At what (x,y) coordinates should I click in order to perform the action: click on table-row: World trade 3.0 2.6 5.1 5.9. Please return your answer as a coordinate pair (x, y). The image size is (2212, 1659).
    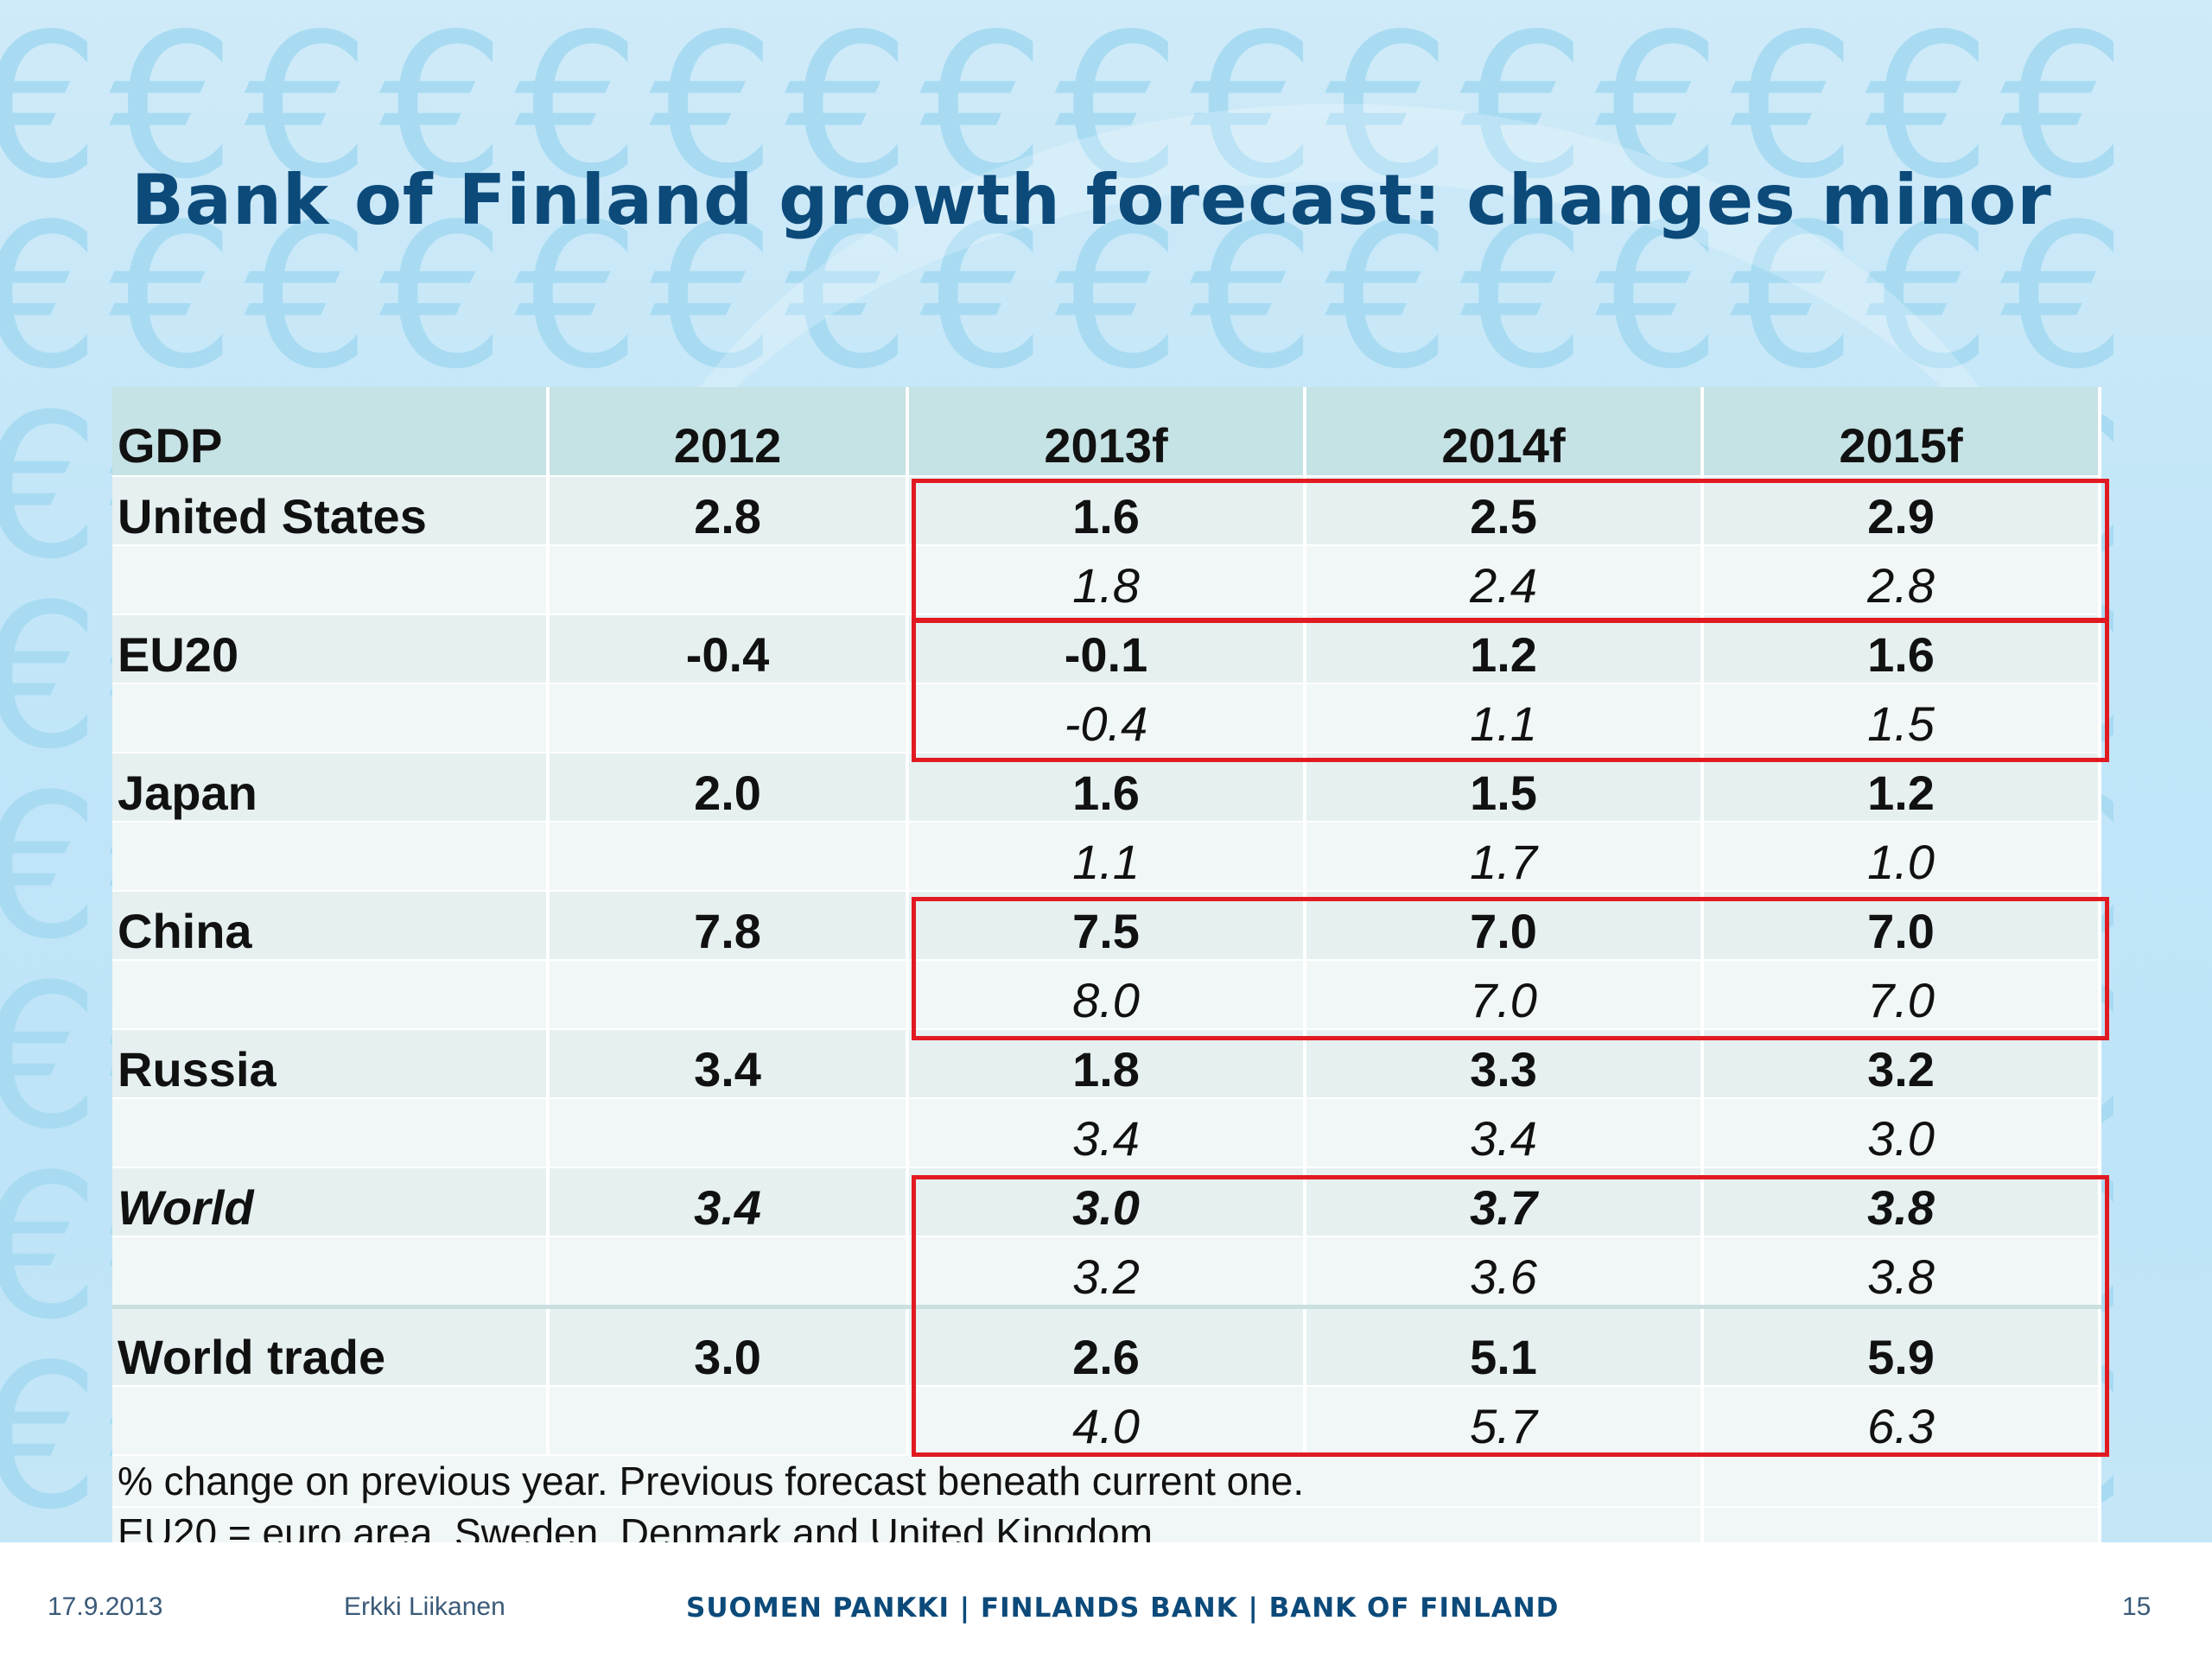
    Looking at the image, I should click on (1106, 1346).